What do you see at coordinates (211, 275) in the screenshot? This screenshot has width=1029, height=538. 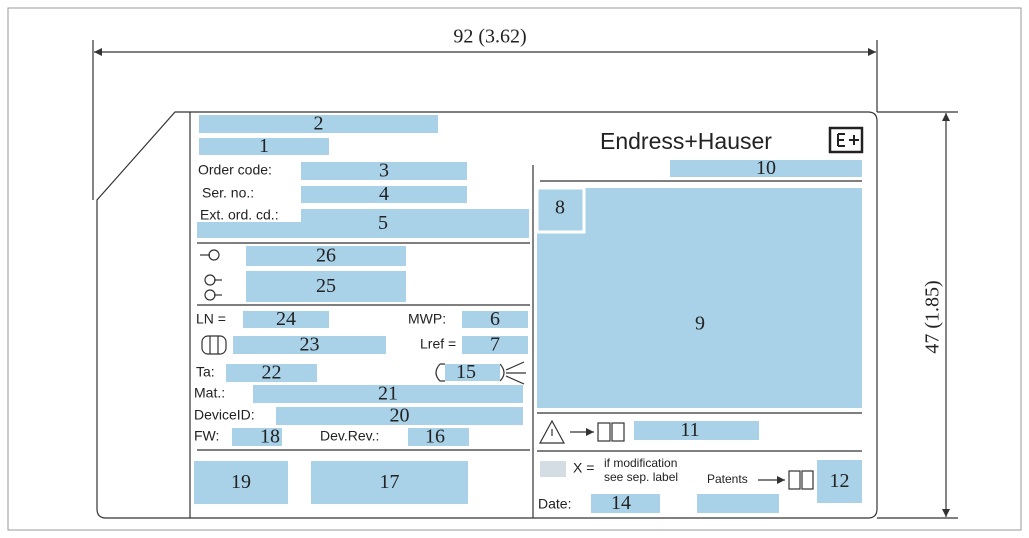 I see `power-icons` at bounding box center [211, 275].